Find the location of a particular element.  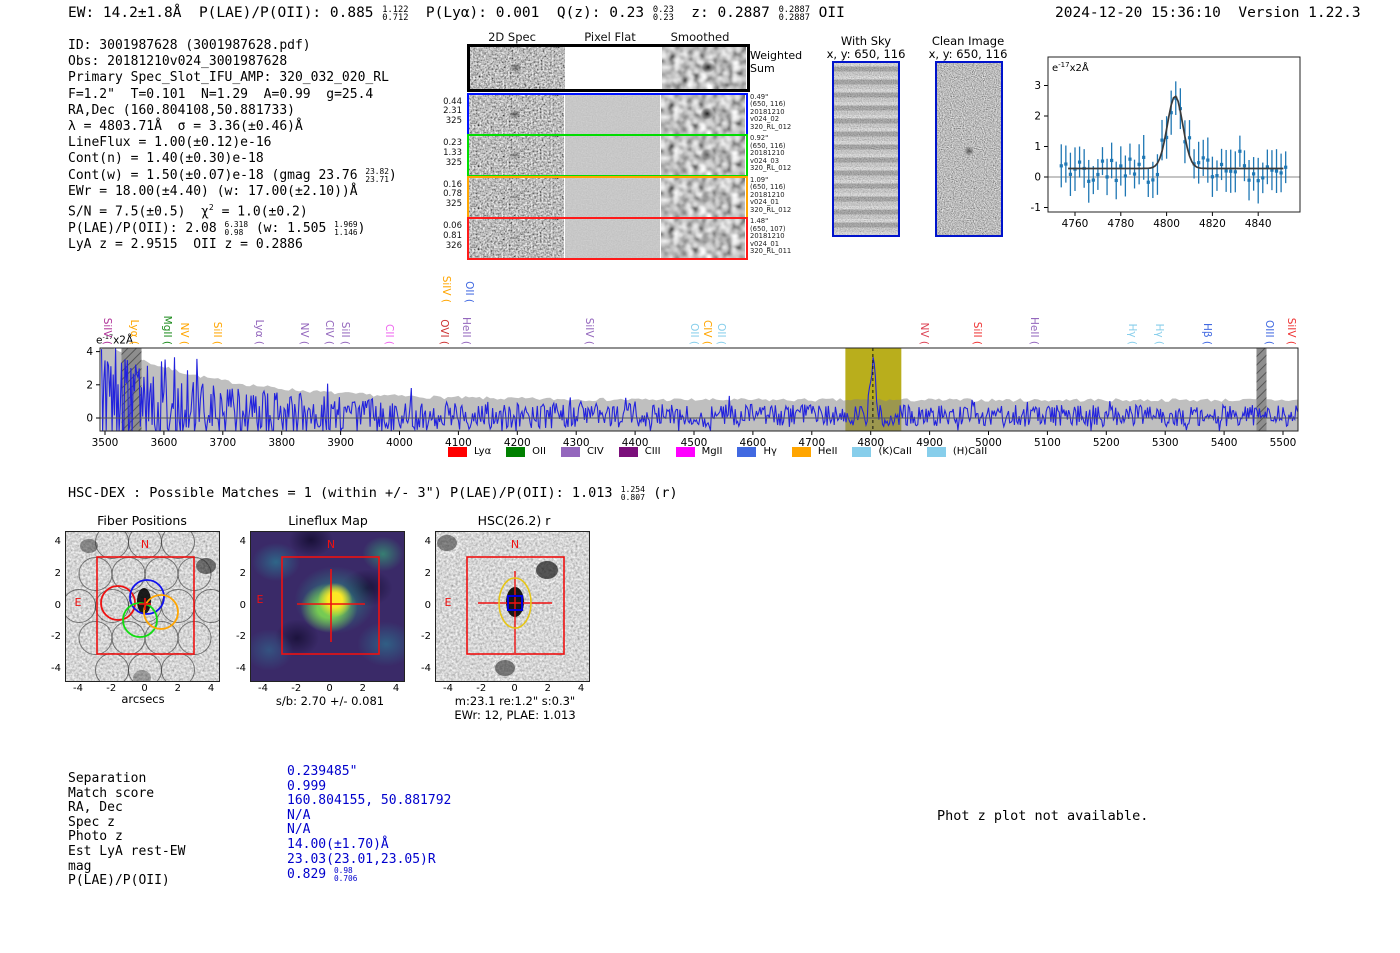

svg-text: 4100 is located at coordinates (458, 443).